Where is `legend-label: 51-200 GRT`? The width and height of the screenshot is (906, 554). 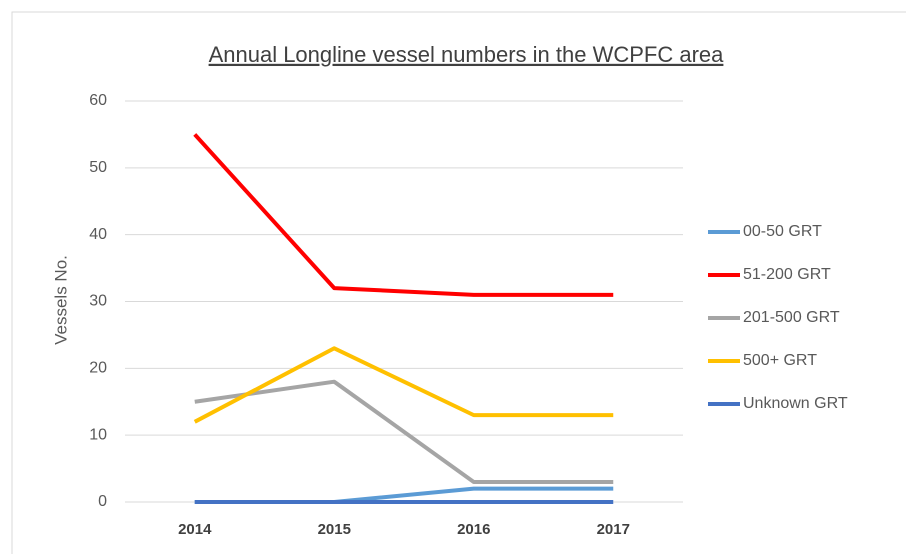
legend-label: 51-200 GRT is located at coordinates (787, 274).